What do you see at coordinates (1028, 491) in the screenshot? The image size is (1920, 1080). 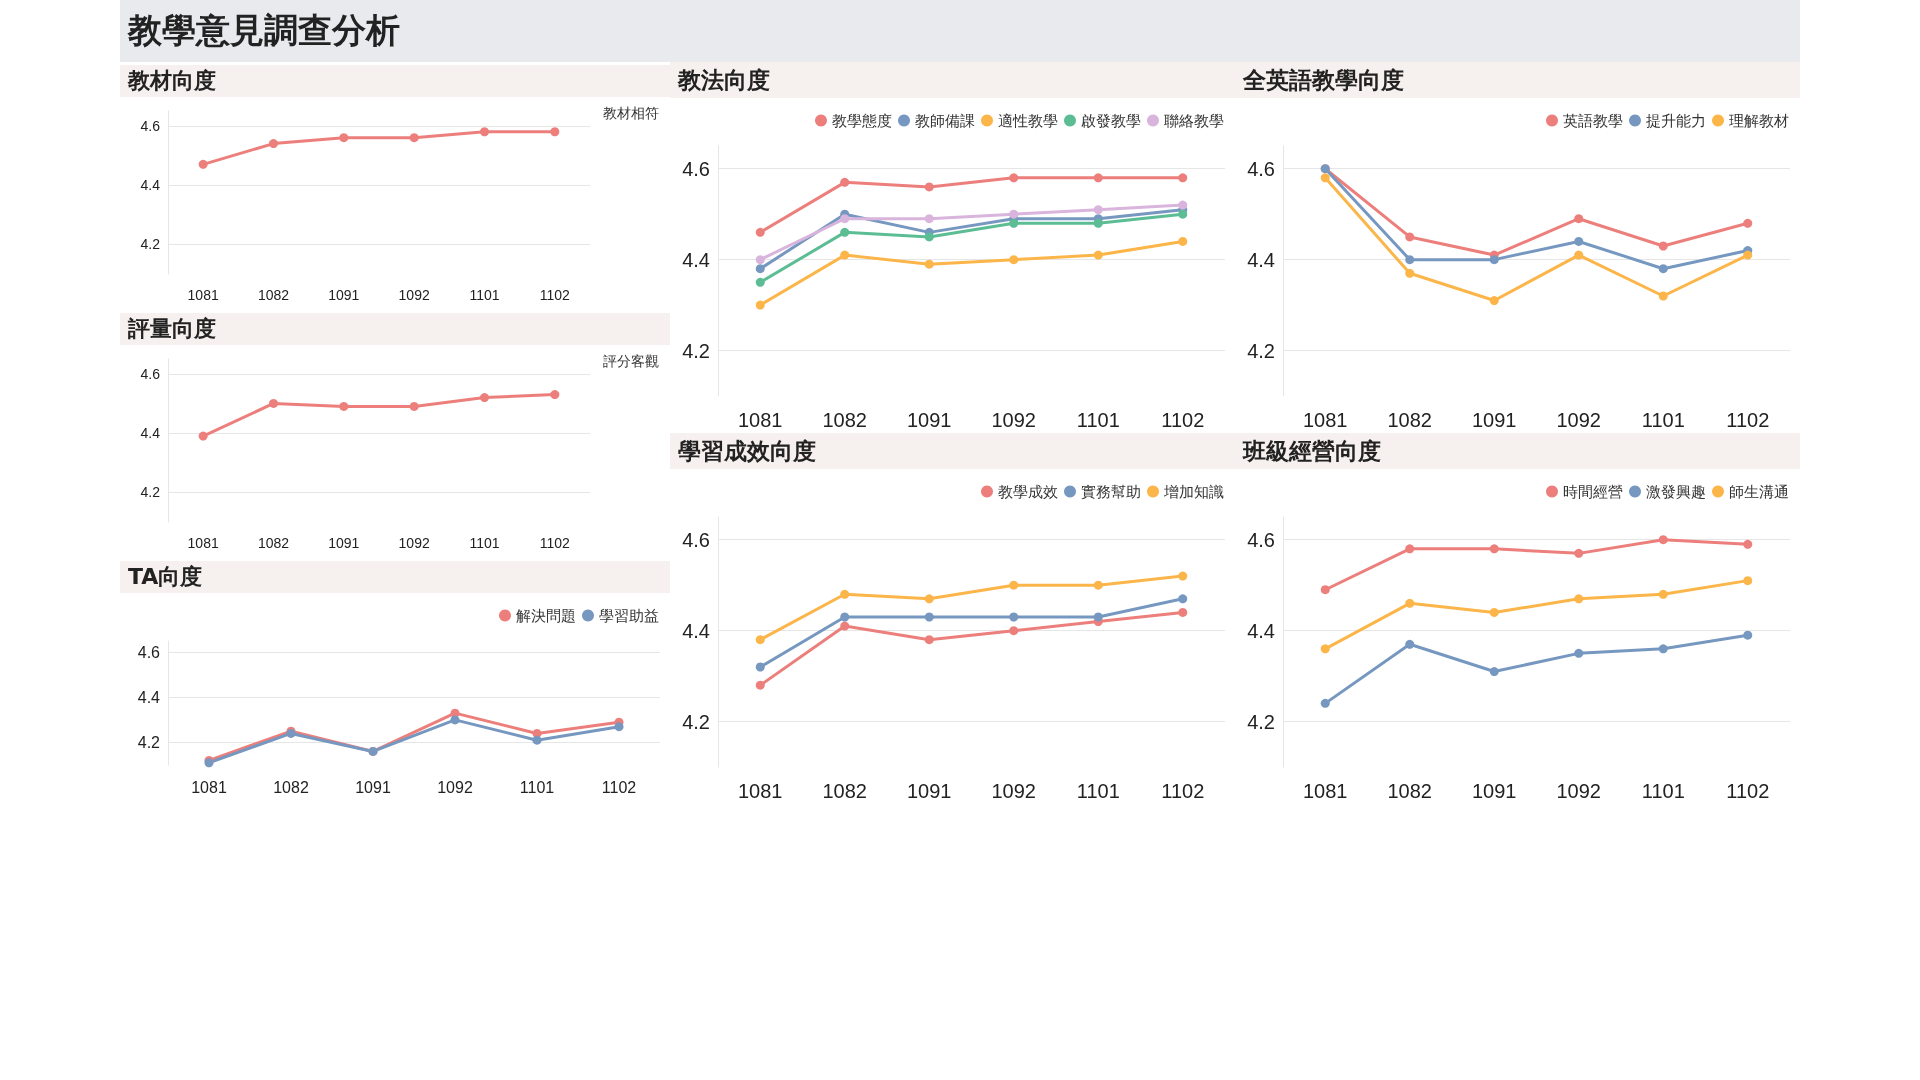 I see `legend-label: 教學成效` at bounding box center [1028, 491].